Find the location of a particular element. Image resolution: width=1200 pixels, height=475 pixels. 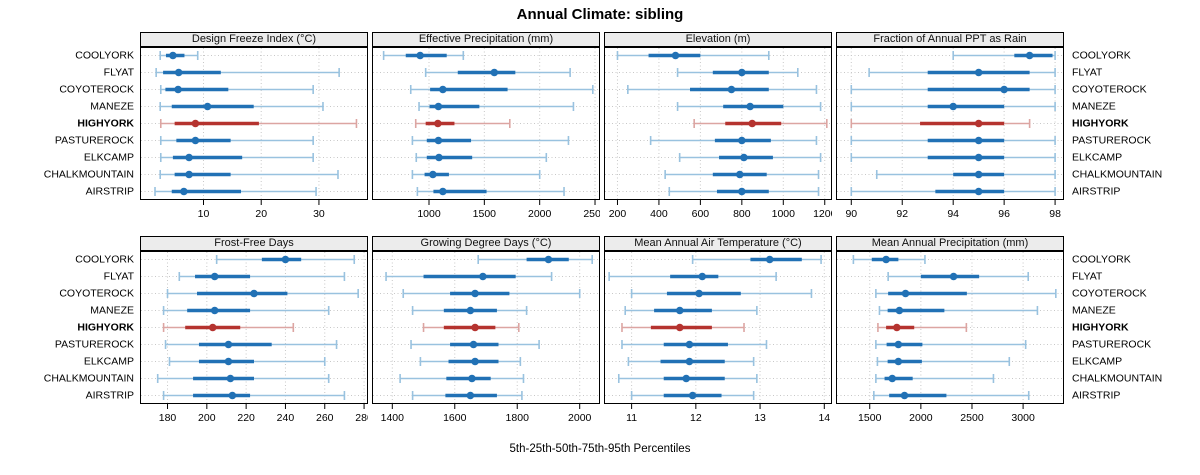

panel-canvas: 90 92 94 96 98 is located at coordinates (950, 133).